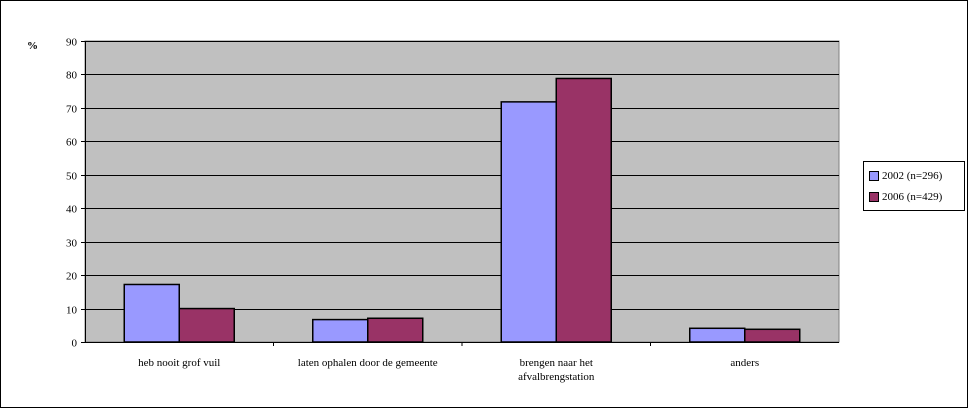 The image size is (968, 409). I want to click on legend-item-2002: 2002 (n=296), so click(905, 176).